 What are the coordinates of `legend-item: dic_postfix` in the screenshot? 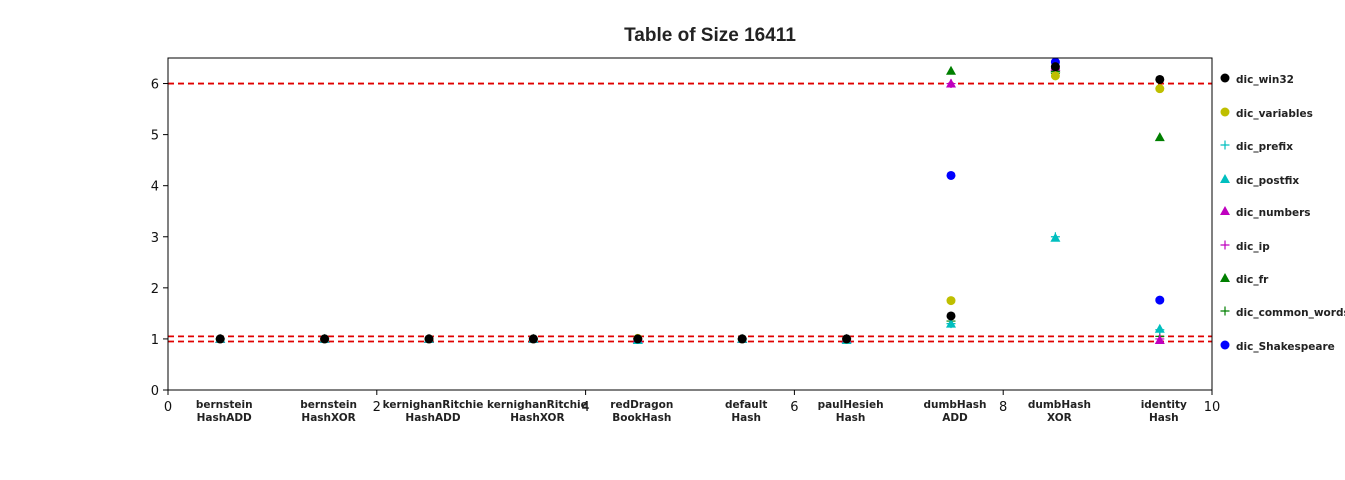 It's located at (1259, 180).